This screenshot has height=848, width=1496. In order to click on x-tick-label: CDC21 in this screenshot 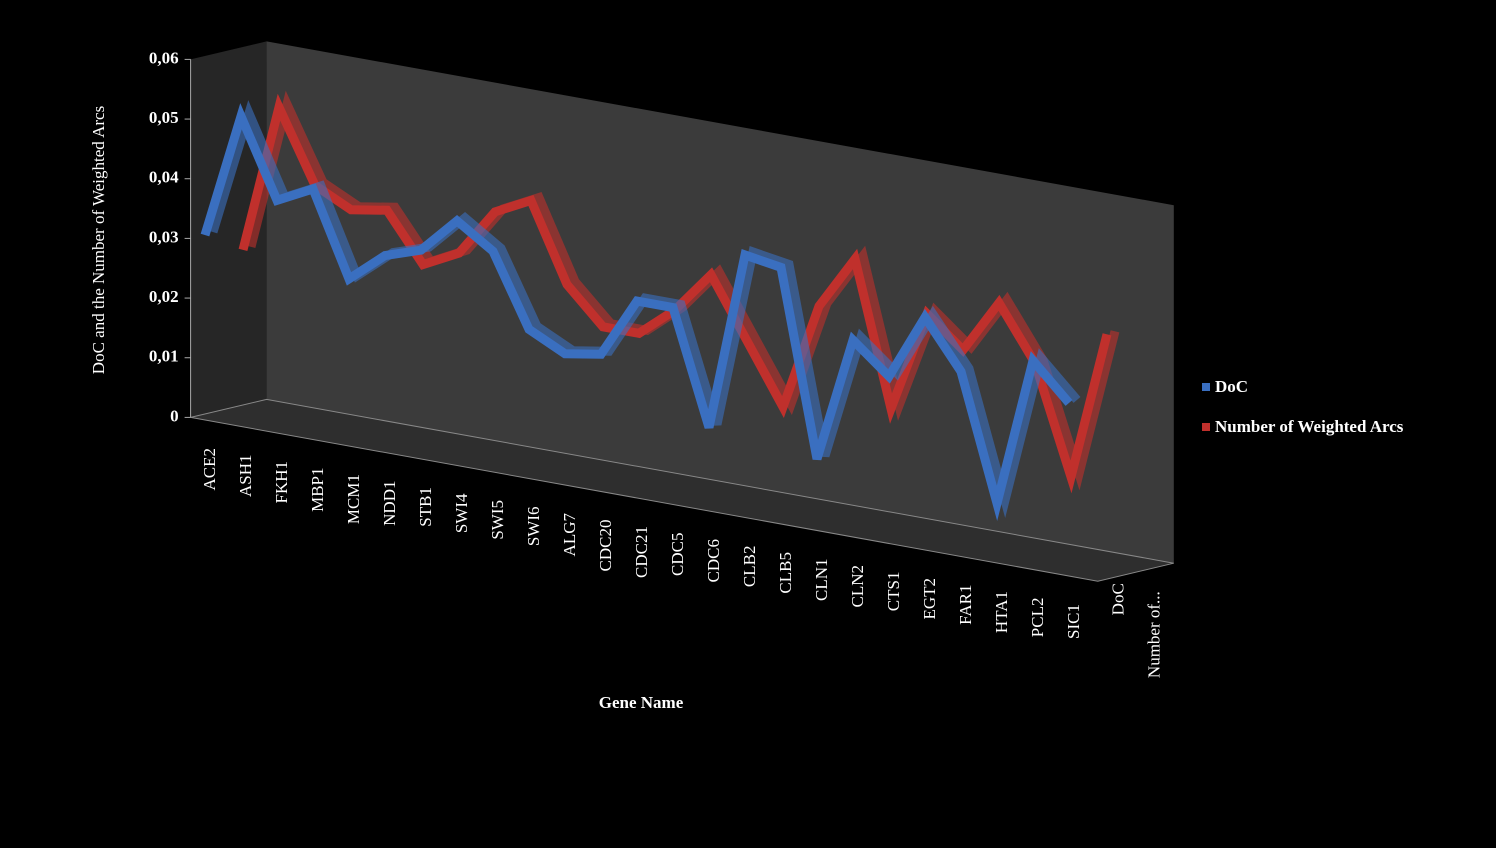, I will do `click(641, 552)`.